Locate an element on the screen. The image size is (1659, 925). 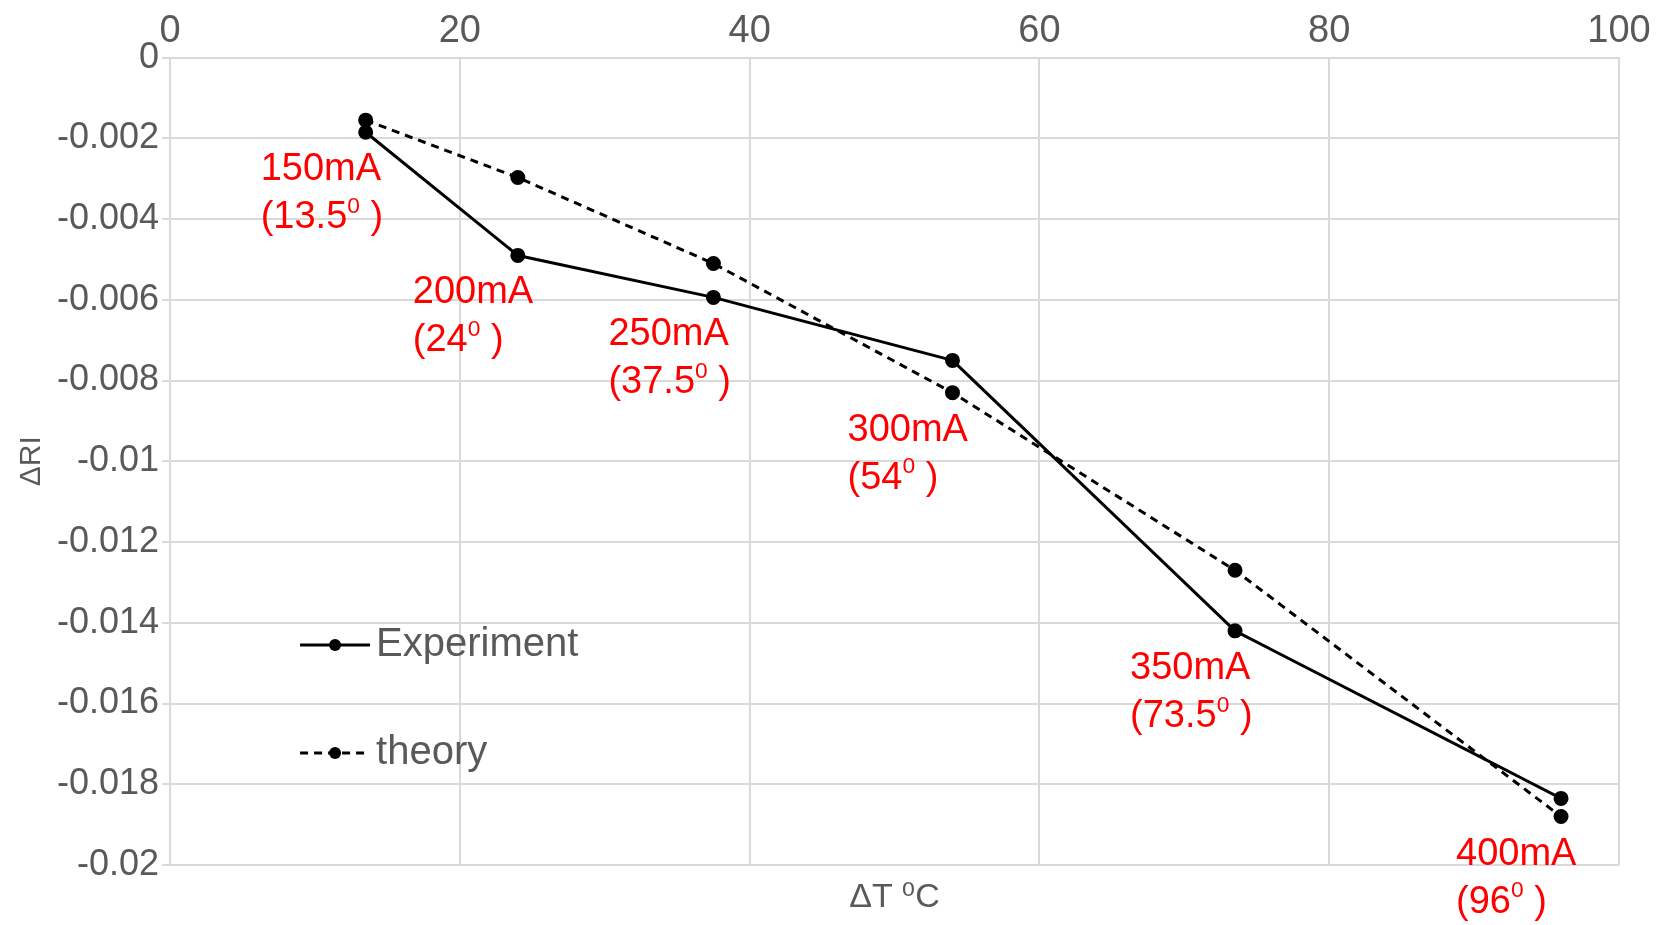
y-tick-label: -0.002 is located at coordinates (108, 136).